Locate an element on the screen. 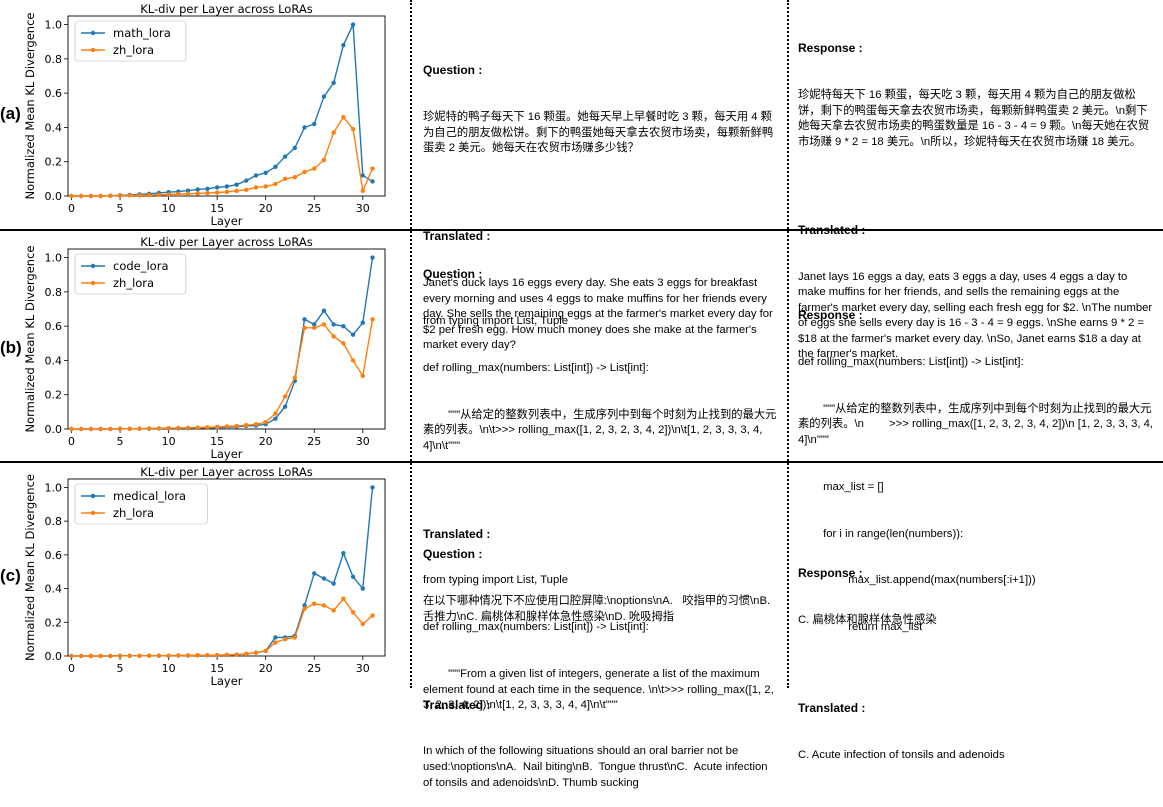  y-tick-label: 0.6 is located at coordinates (54, 326).